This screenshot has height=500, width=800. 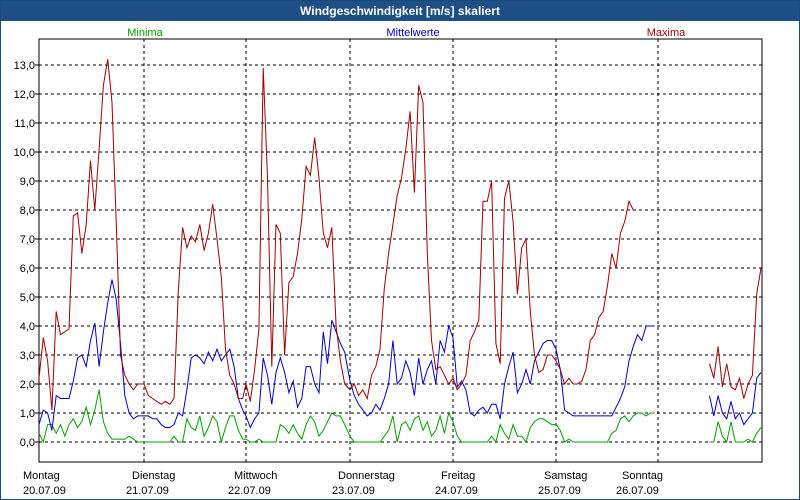 What do you see at coordinates (27, 385) in the screenshot?
I see `y-tick-label: 2,0` at bounding box center [27, 385].